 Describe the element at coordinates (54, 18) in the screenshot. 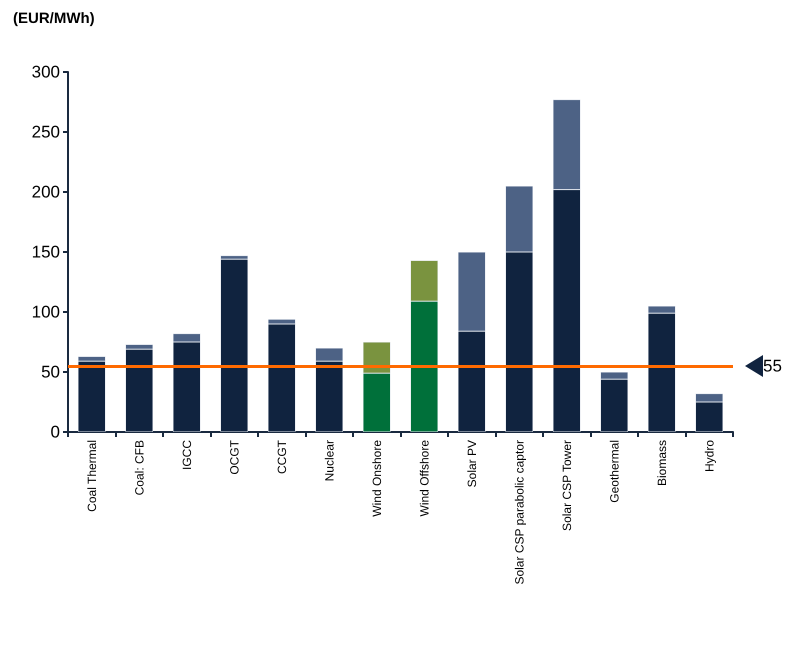

I see `y-axis-title: (EUR/MWh)` at that location.